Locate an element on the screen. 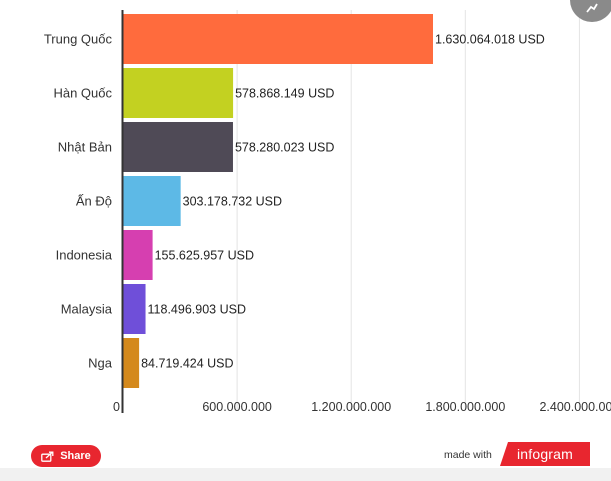 This screenshot has height=481, width=611. share-label: Share is located at coordinates (75, 456).